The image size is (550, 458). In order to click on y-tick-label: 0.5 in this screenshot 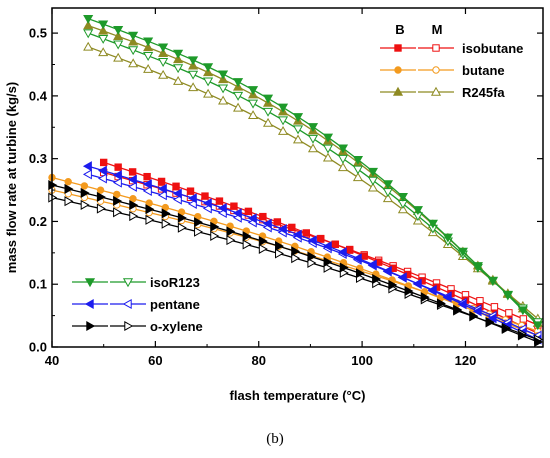, I will do `click(38, 33)`.